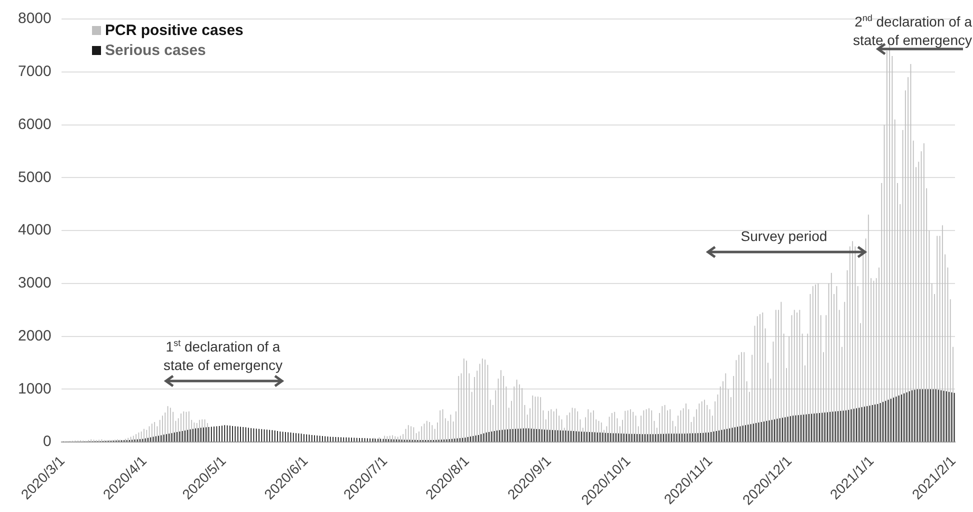 The width and height of the screenshot is (973, 512). I want to click on y-tick-label: 6000, so click(35, 124).